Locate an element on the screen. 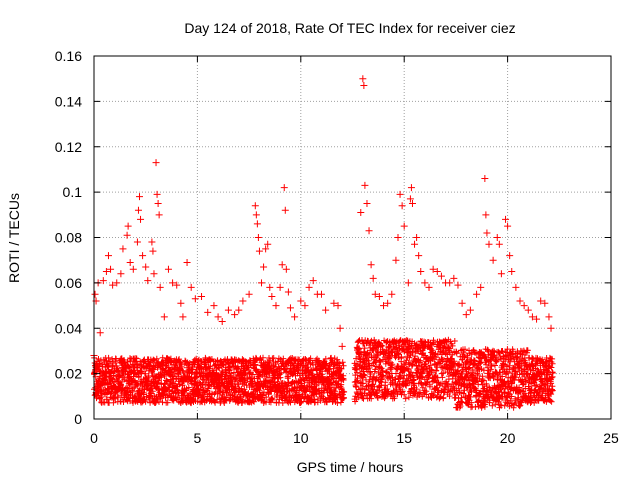  x-tick-label: 25 is located at coordinates (611, 438).